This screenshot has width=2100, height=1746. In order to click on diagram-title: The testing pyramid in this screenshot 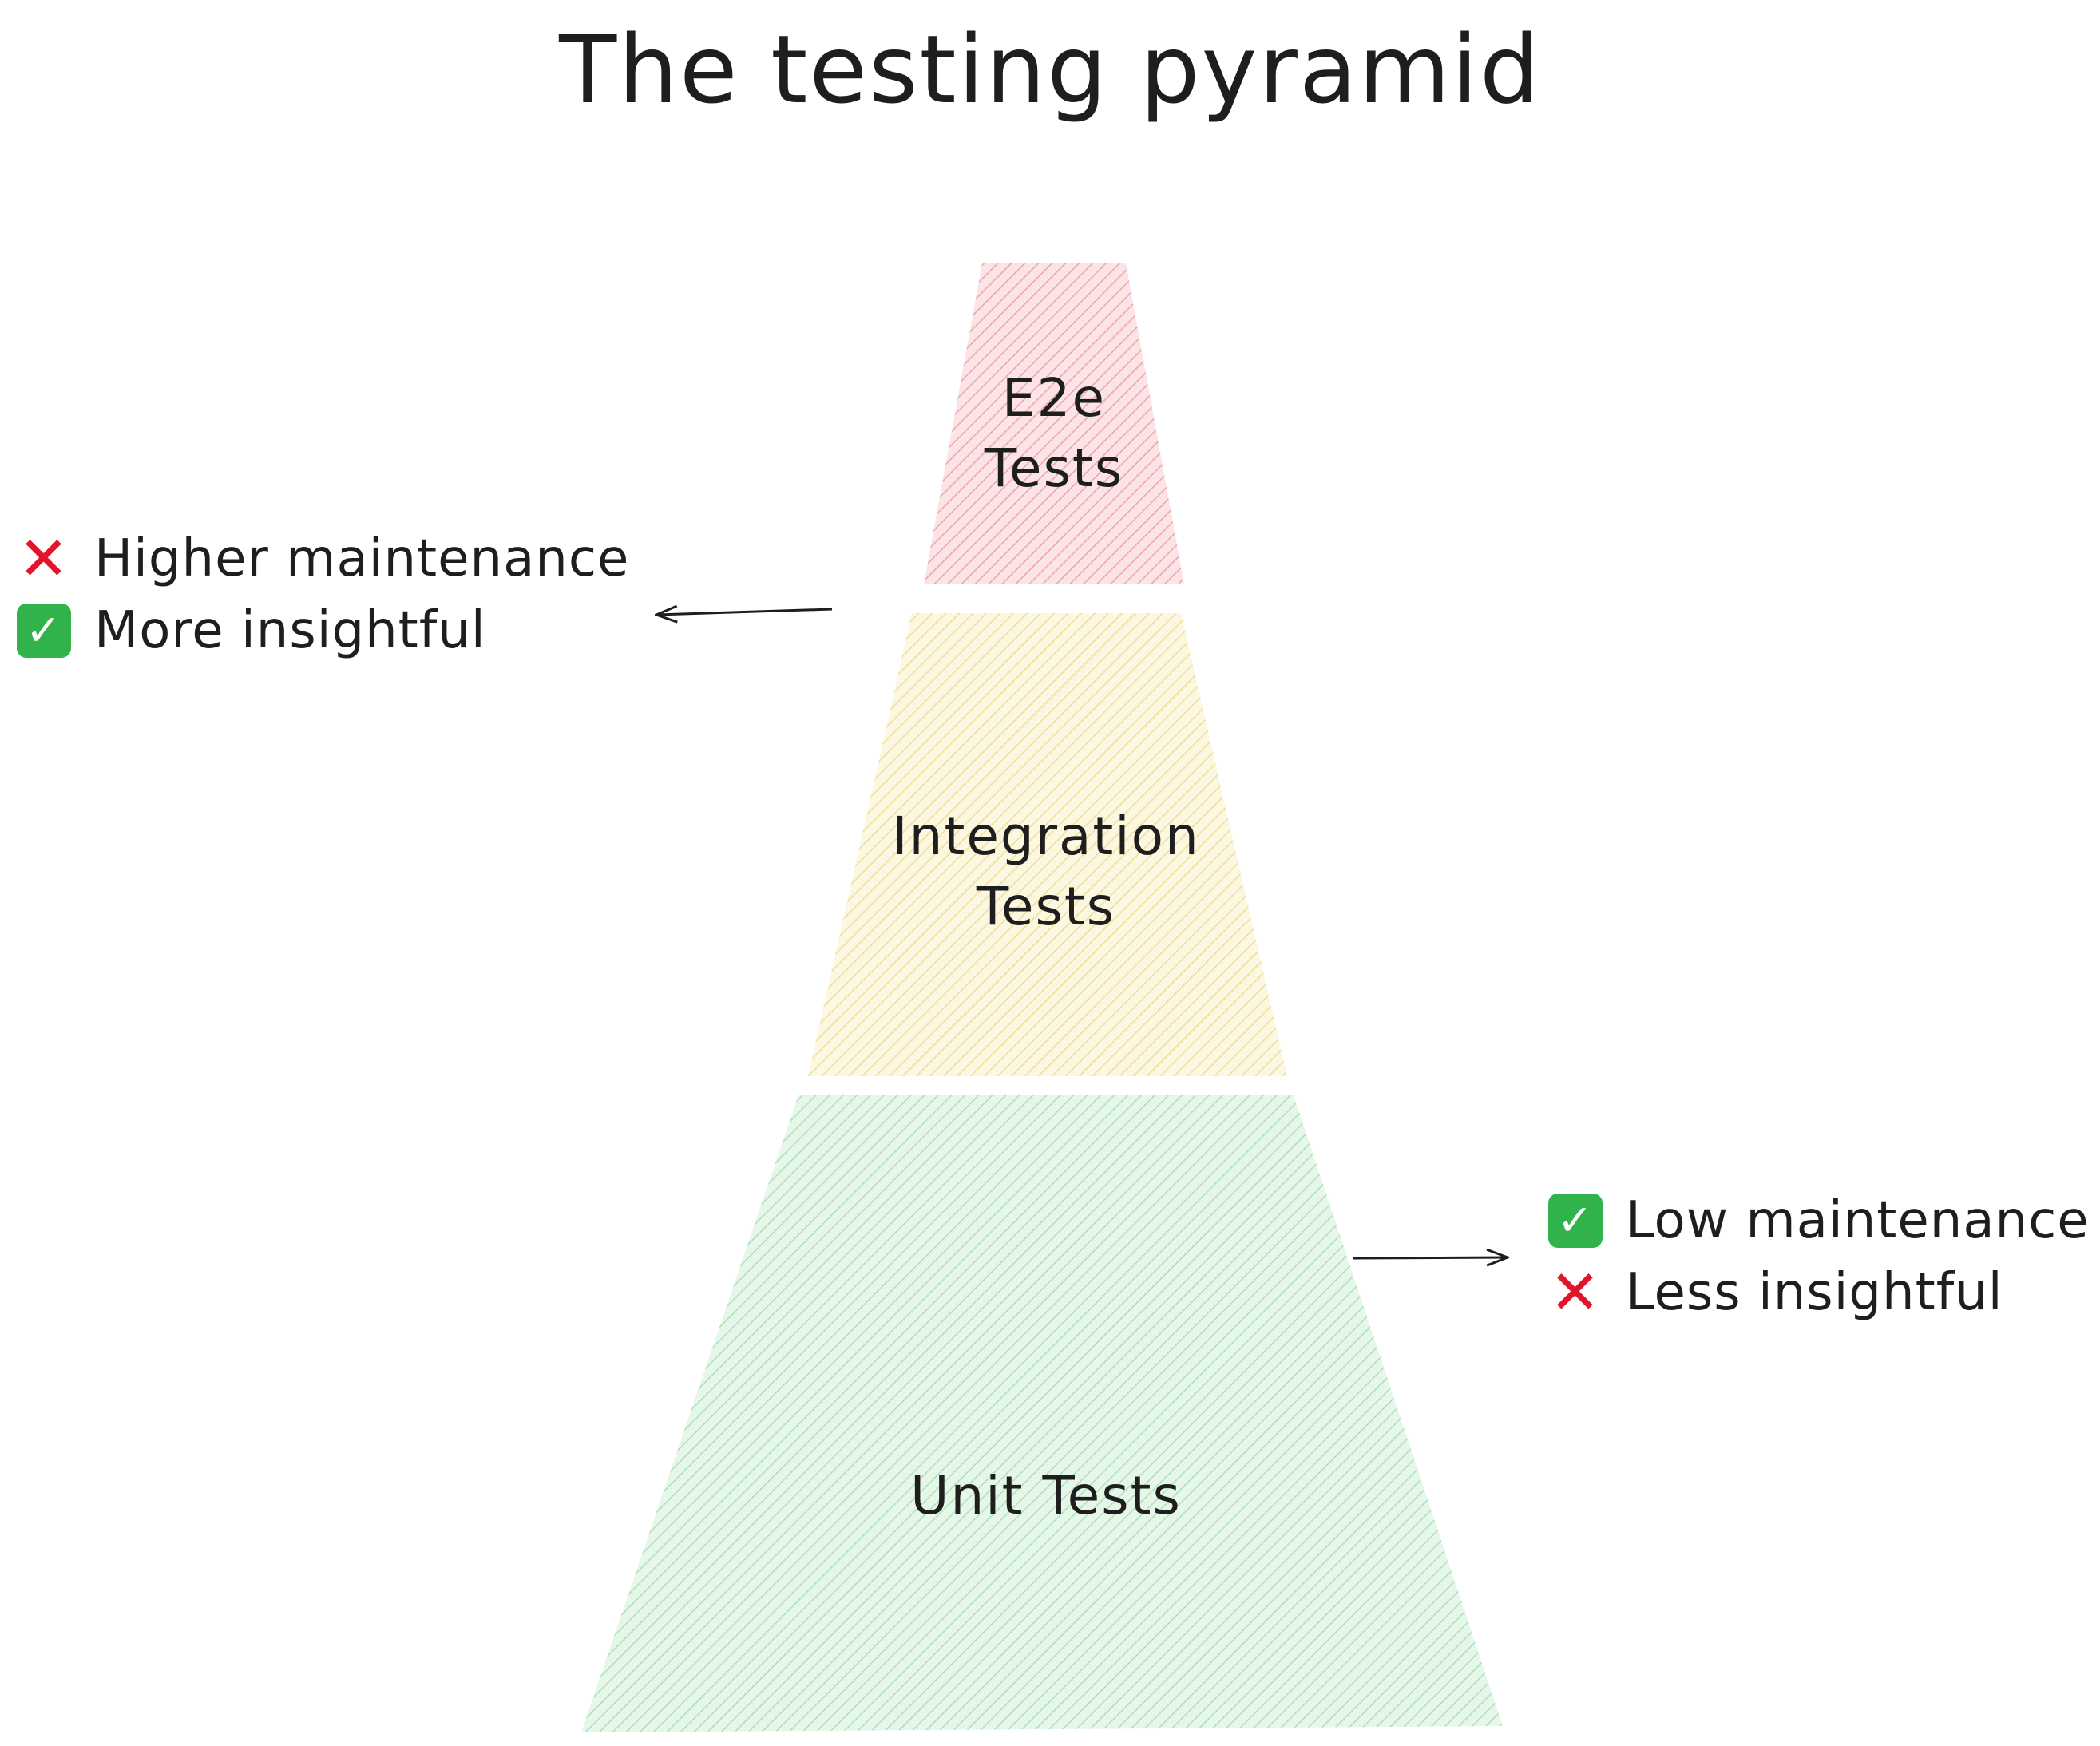, I will do `click(1050, 69)`.